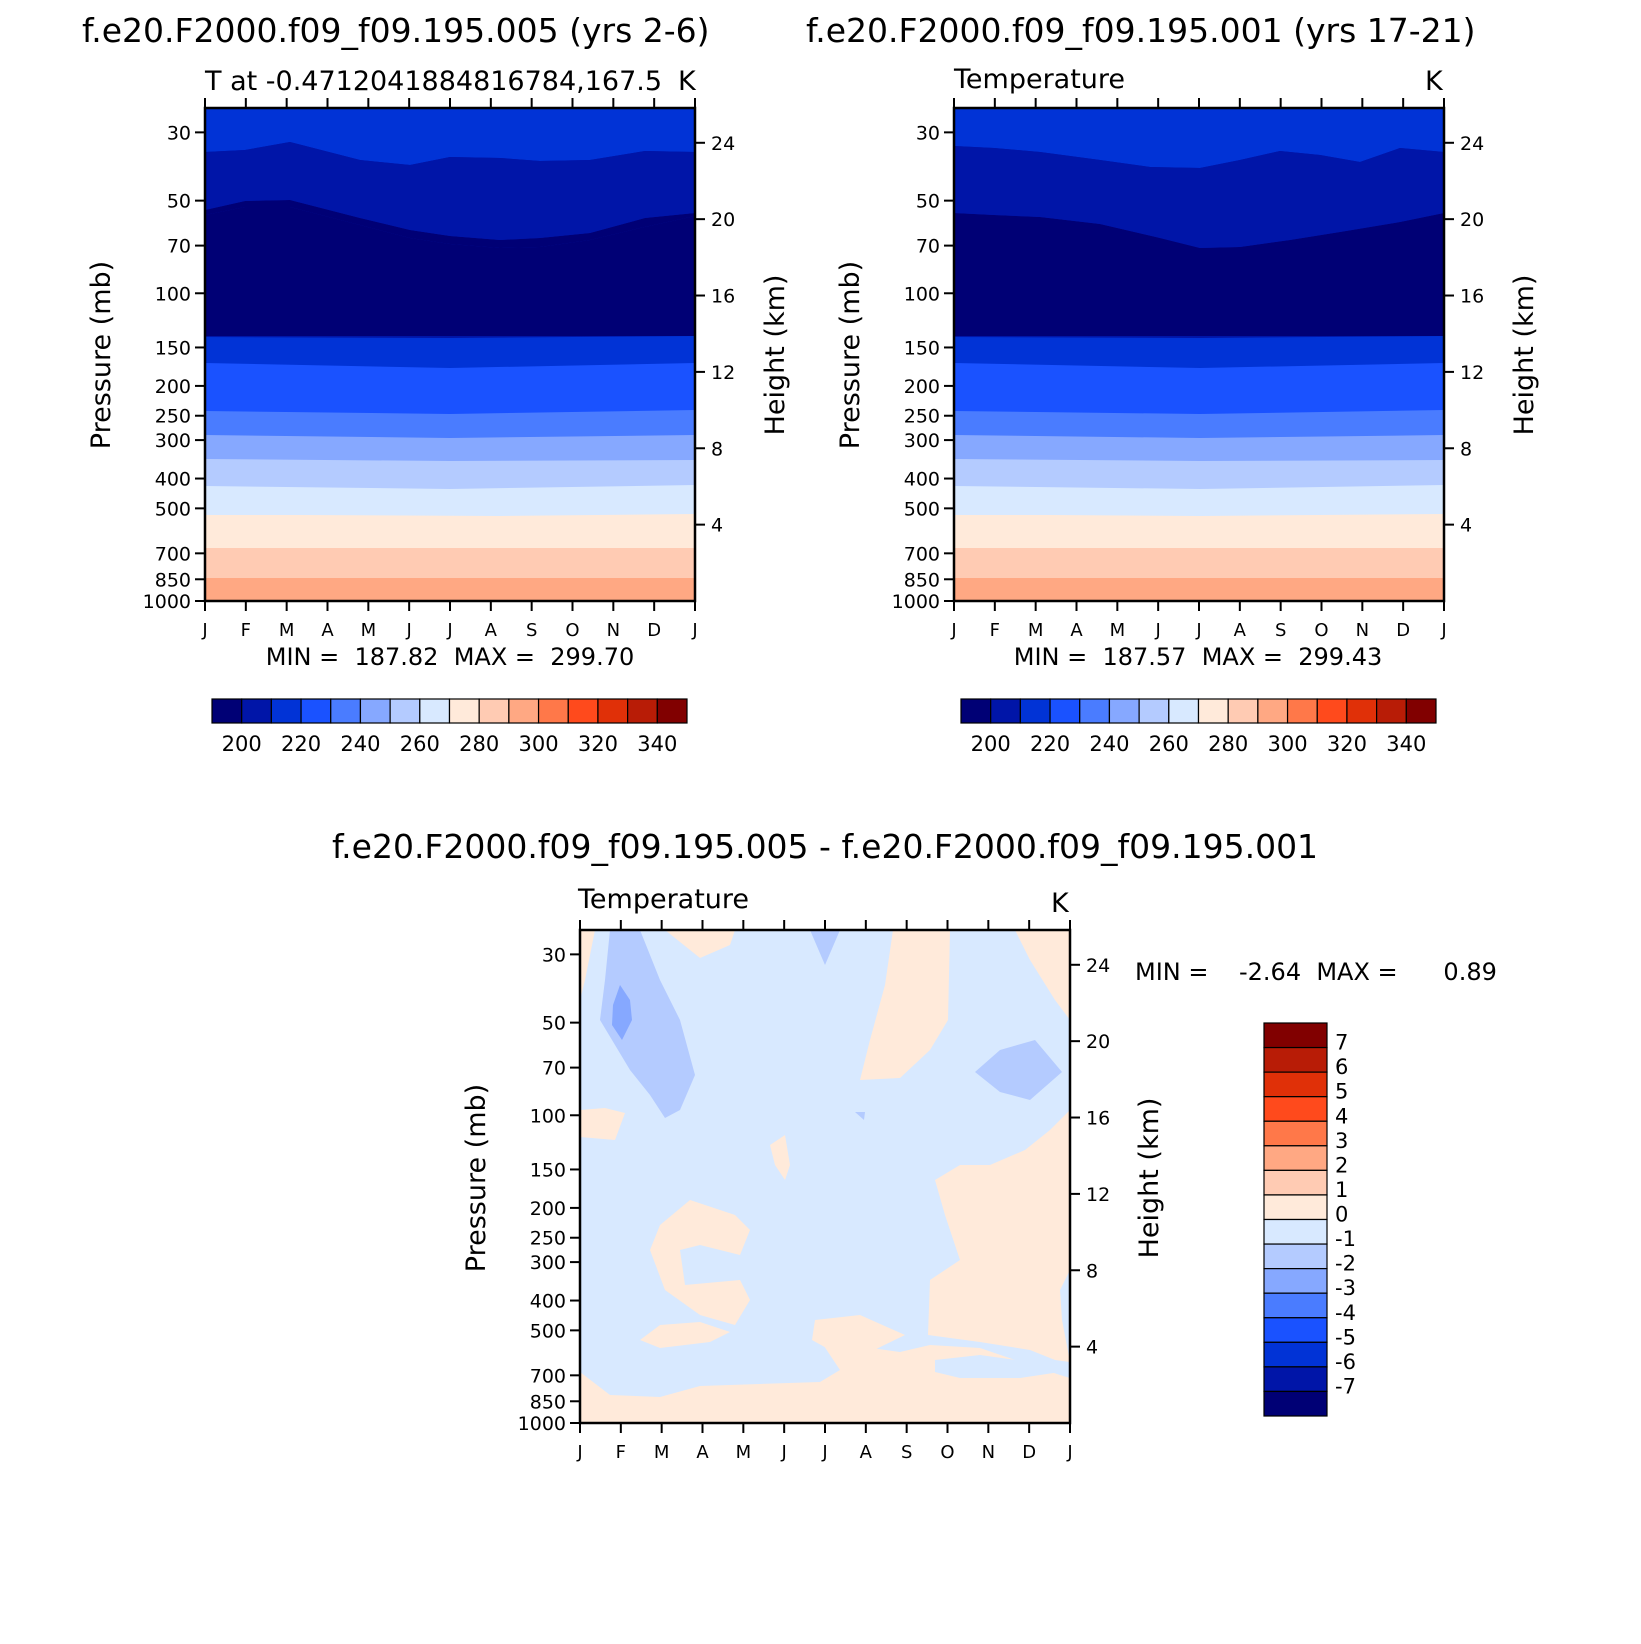 The image size is (1641, 1644). What do you see at coordinates (1198, 657) in the screenshot?
I see `panel-2-minmax: MIN = 187.57 MAX = 299.43` at bounding box center [1198, 657].